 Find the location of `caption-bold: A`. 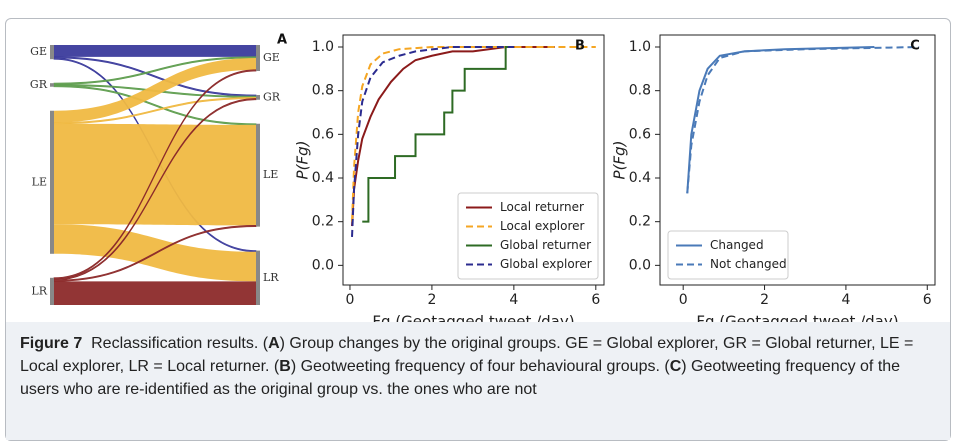

caption-bold: A is located at coordinates (274, 343).